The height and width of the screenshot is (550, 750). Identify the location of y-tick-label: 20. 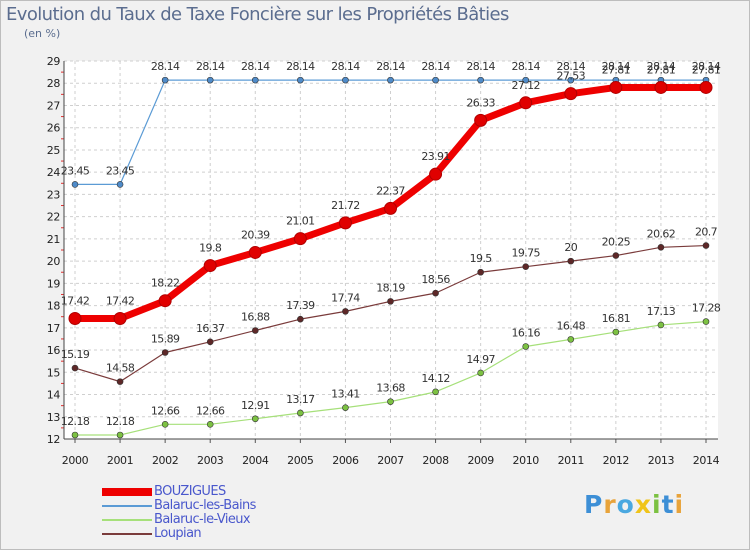
(54, 261).